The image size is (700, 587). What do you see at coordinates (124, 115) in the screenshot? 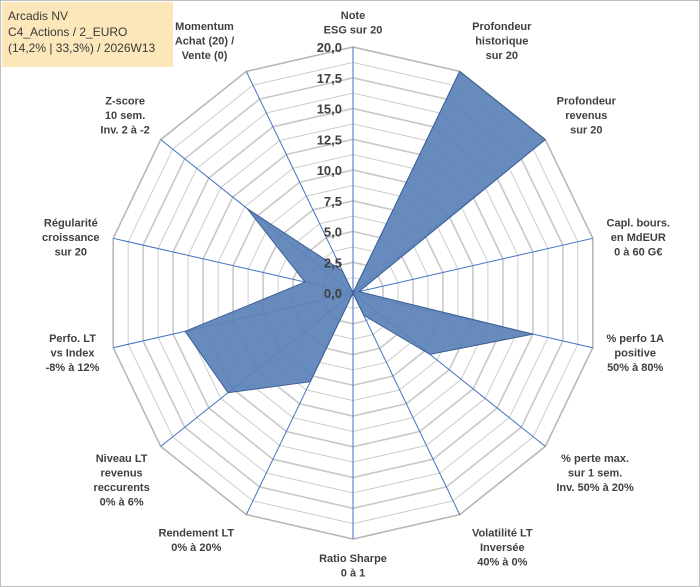
I see `axis-label: Z-score 10 sem. Inv. 2 à -2` at bounding box center [124, 115].